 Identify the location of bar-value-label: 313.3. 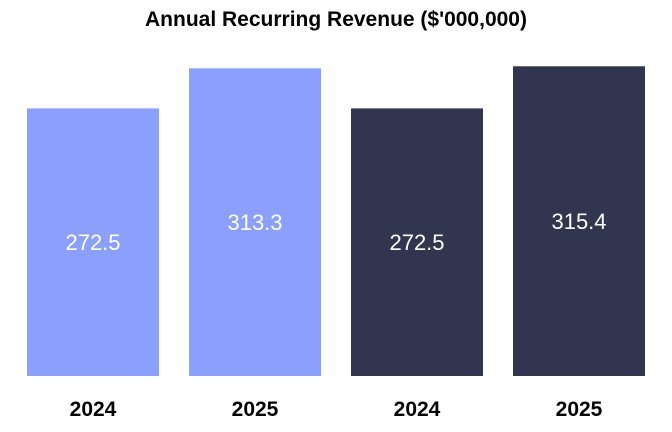
(254, 222).